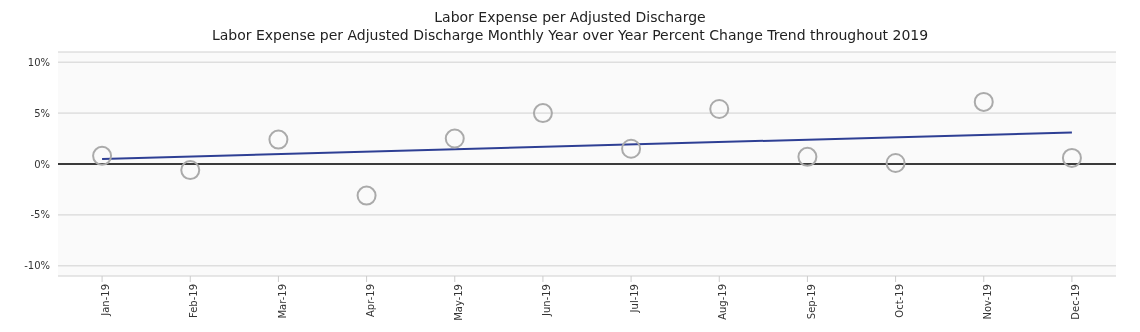 This screenshot has height=332, width=1140. I want to click on x-tick-label: Jul-19, so click(635, 299).